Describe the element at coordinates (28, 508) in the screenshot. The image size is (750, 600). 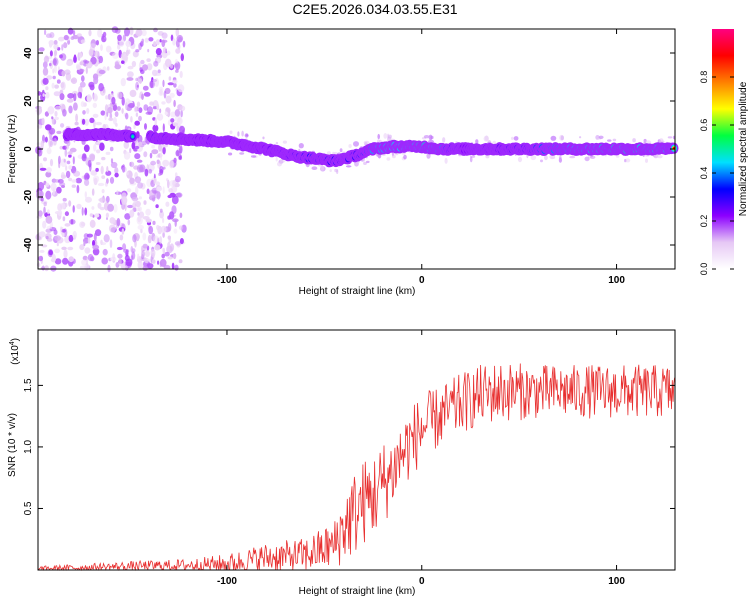
I see `y-tick-label: 0.5` at that location.